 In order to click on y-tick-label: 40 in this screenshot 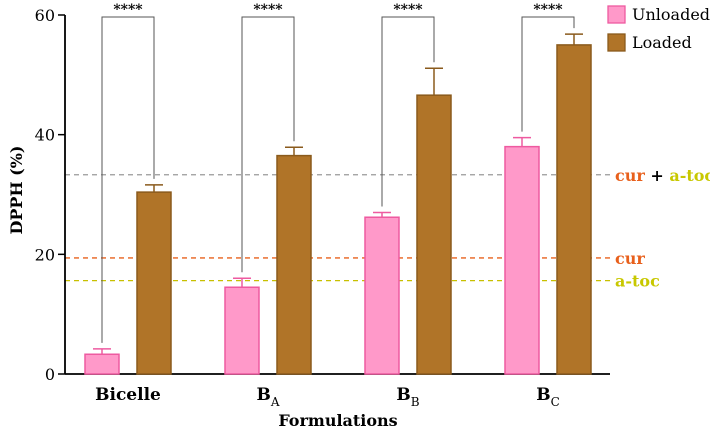, I will do `click(45, 135)`.